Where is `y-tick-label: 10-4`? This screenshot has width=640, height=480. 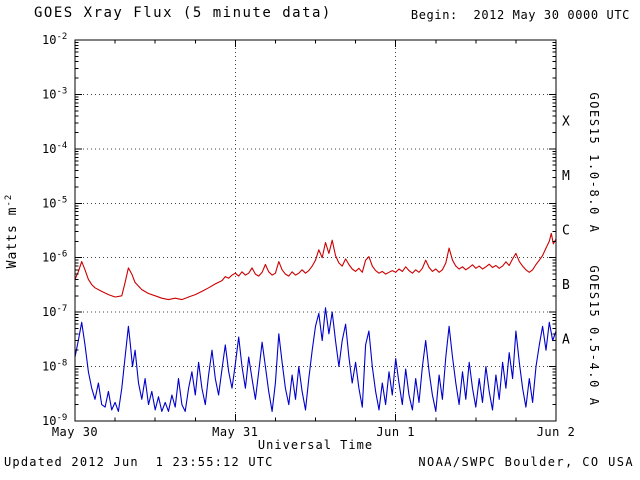
y-tick-label: 10-4 is located at coordinates (54, 148).